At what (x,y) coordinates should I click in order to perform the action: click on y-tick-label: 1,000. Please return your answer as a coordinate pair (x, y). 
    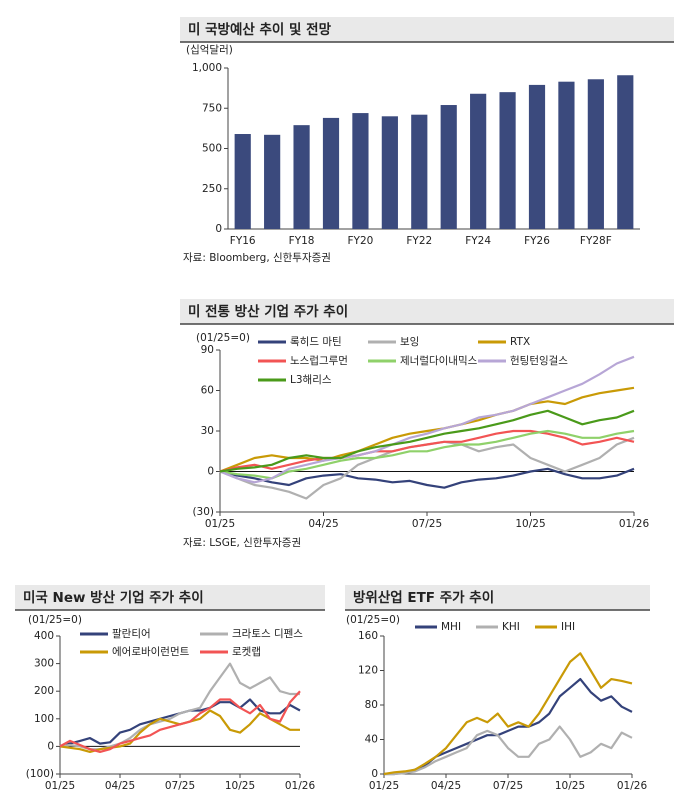
    Looking at the image, I should click on (207, 68).